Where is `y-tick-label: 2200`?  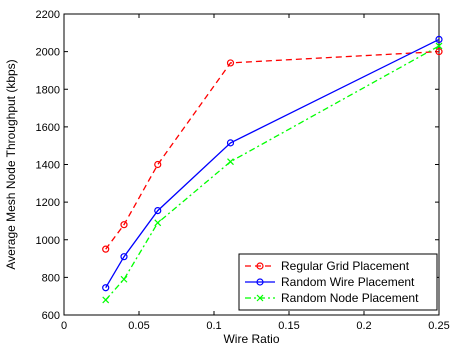 y-tick-label: 2200 is located at coordinates (48, 15).